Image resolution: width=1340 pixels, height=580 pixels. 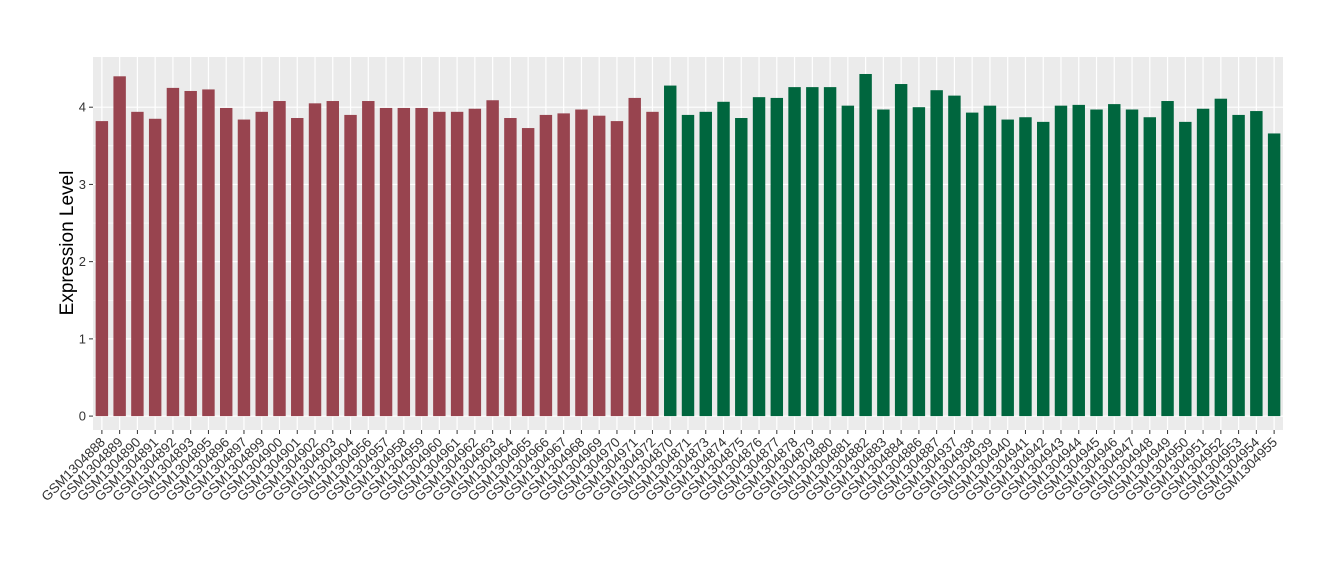 What do you see at coordinates (137, 264) in the screenshot?
I see `bar-GSM1304890` at bounding box center [137, 264].